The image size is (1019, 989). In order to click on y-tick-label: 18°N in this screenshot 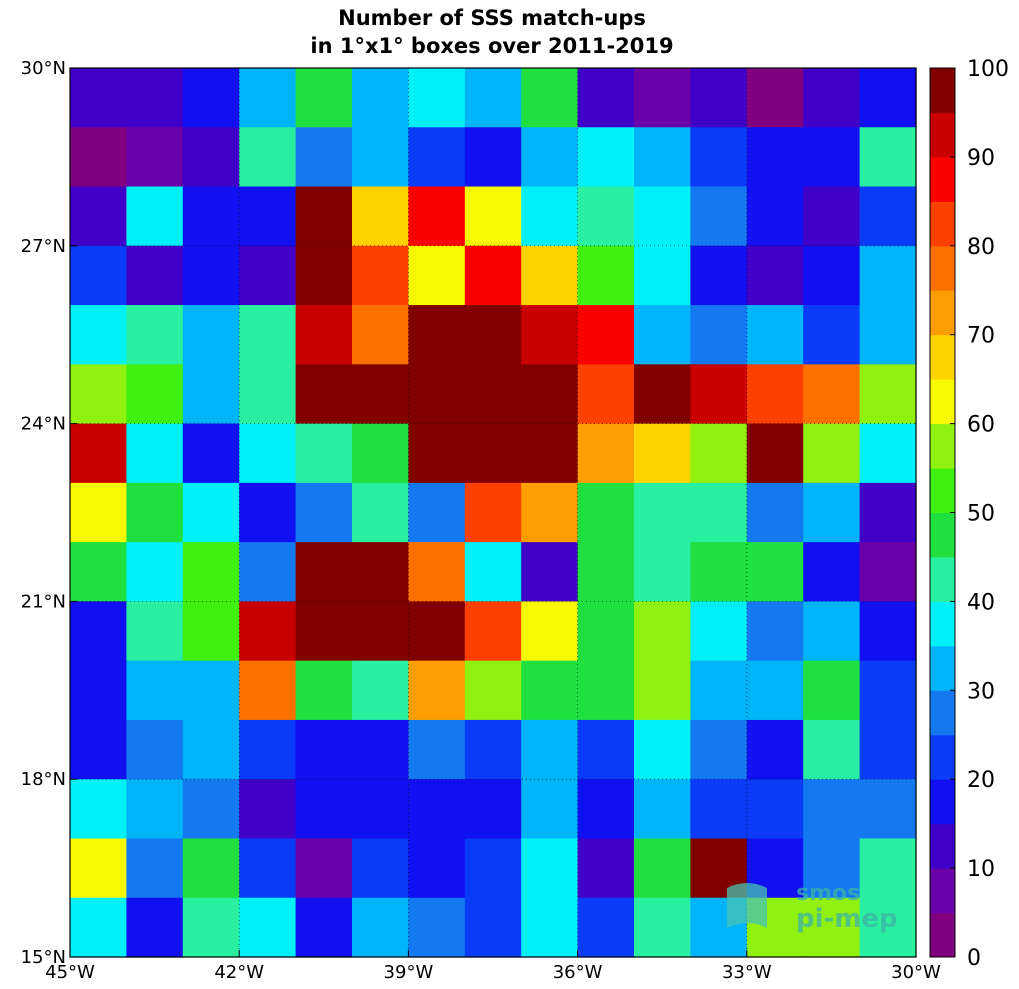, I will do `click(43, 779)`.